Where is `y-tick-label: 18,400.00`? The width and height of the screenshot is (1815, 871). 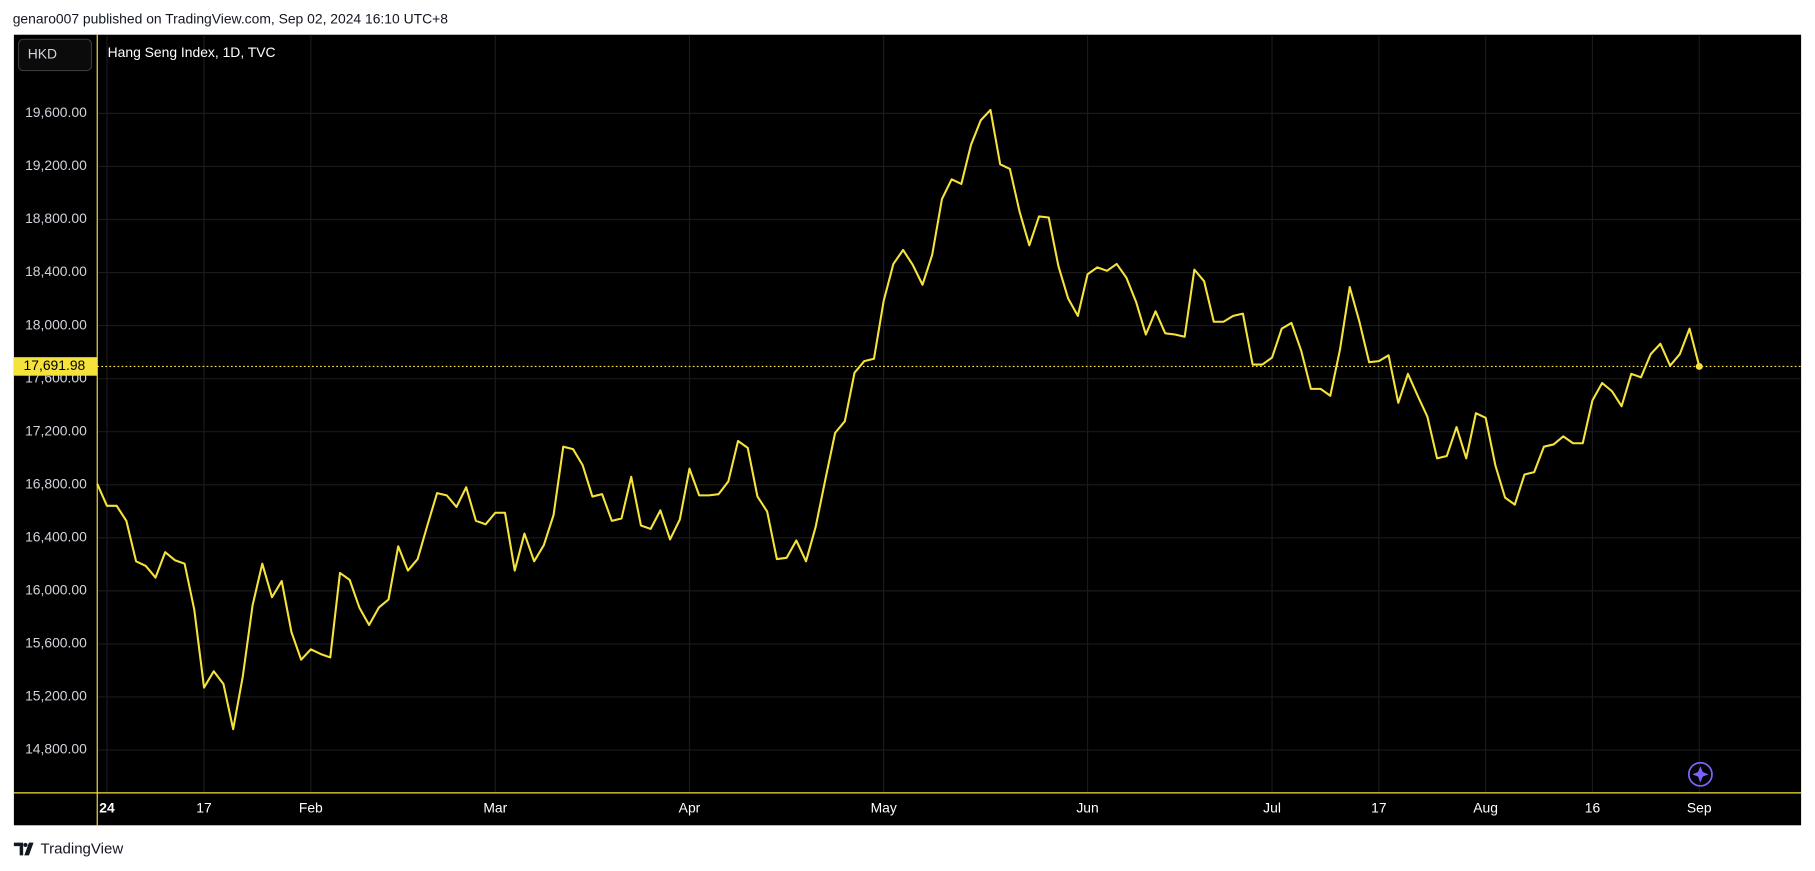
y-tick-label: 18,400.00 is located at coordinates (56, 271).